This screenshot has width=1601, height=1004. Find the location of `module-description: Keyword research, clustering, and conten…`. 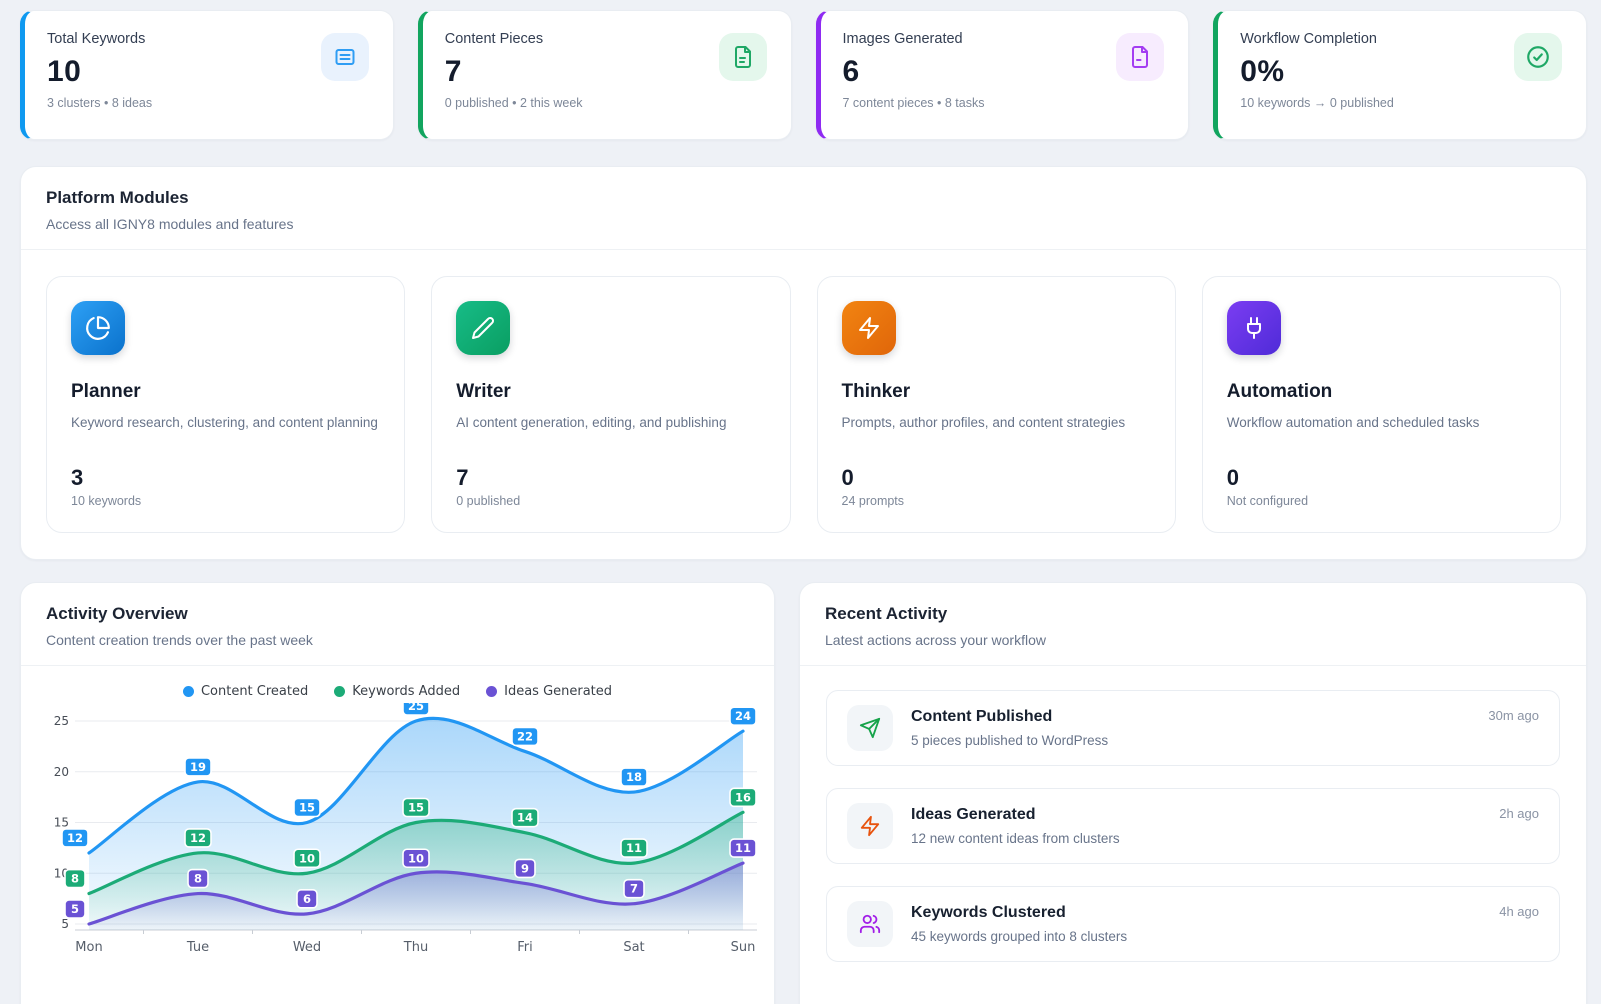

module-description: Keyword research, clustering, and conten… is located at coordinates (224, 422).